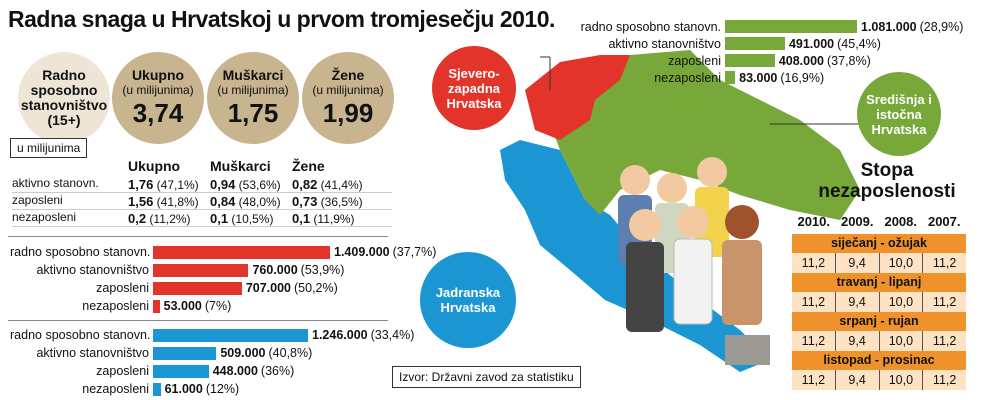 This screenshot has width=984, height=400. What do you see at coordinates (218, 306) in the screenshot?
I see `bar-share: (7%)` at bounding box center [218, 306].